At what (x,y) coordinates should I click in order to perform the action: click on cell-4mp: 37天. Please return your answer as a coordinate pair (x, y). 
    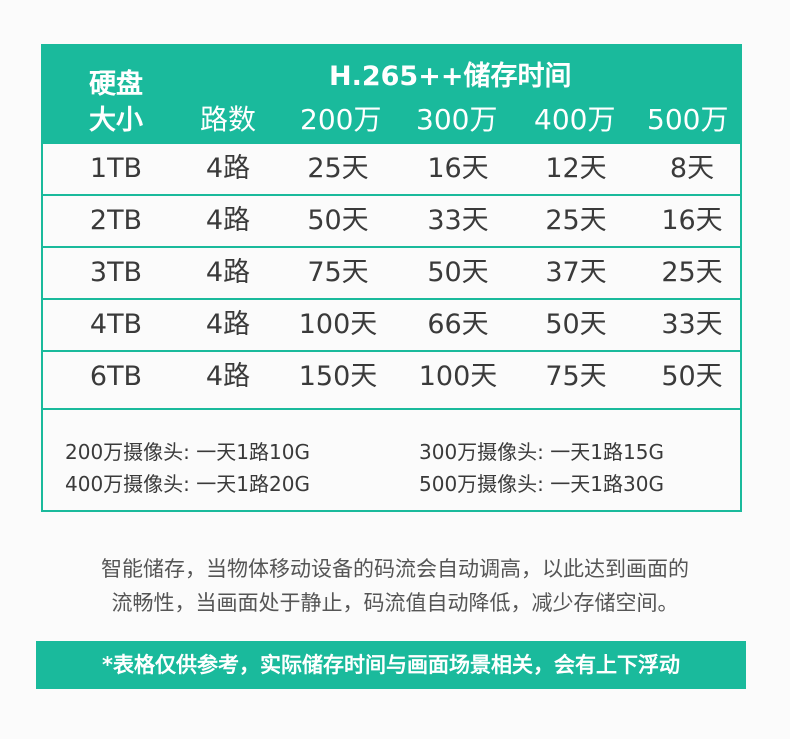
    Looking at the image, I should click on (576, 272).